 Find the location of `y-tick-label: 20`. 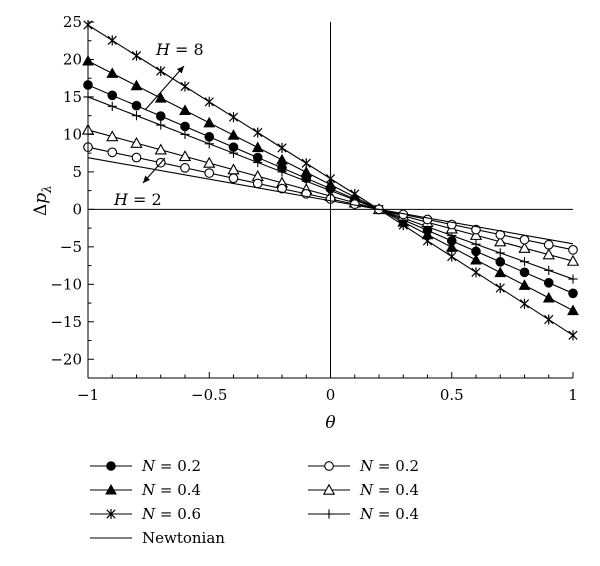

y-tick-label: 20 is located at coordinates (72, 59).